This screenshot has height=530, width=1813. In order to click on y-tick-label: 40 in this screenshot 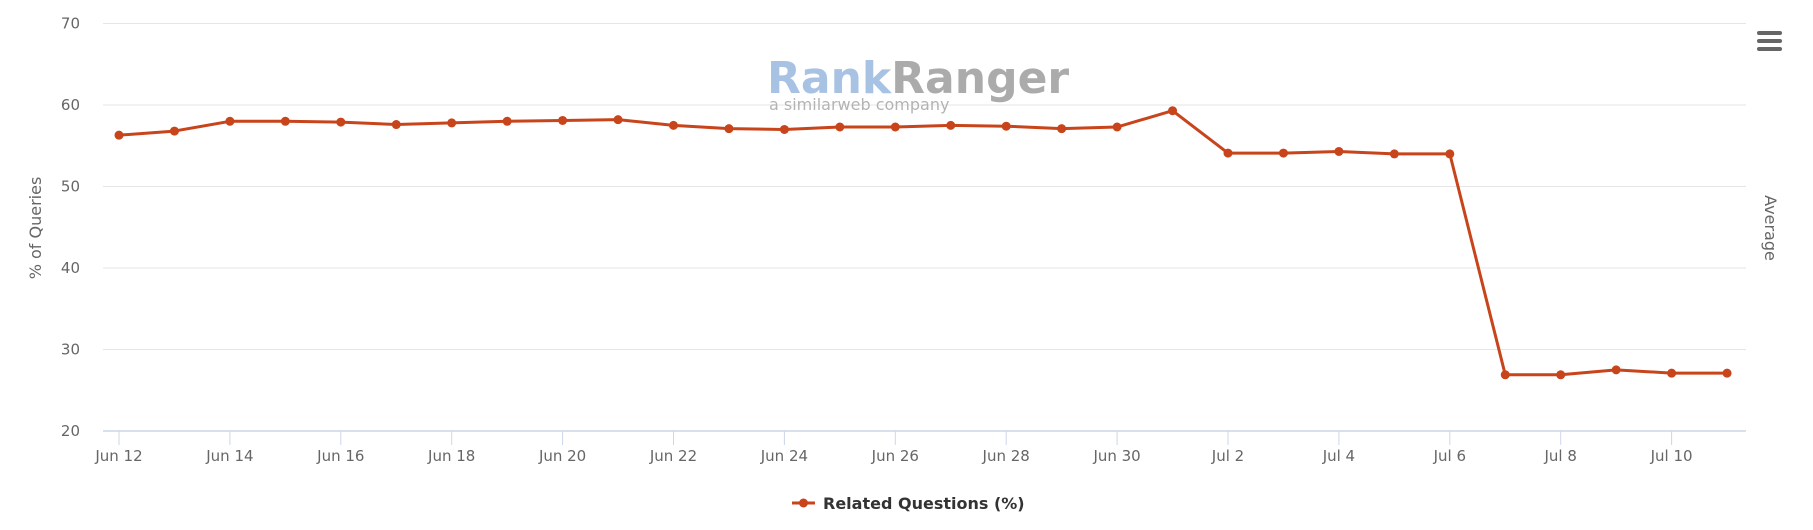, I will do `click(70, 268)`.